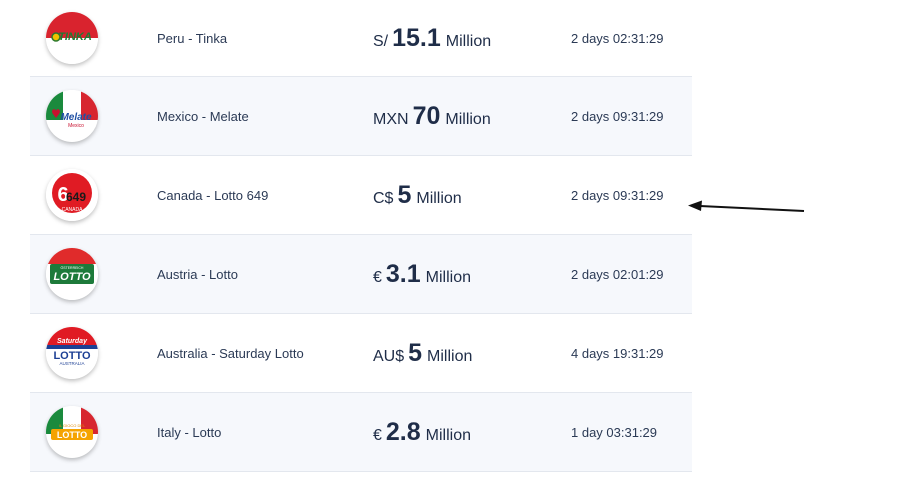  What do you see at coordinates (422, 432) in the screenshot?
I see `jackpot: € 2.8 Million` at bounding box center [422, 432].